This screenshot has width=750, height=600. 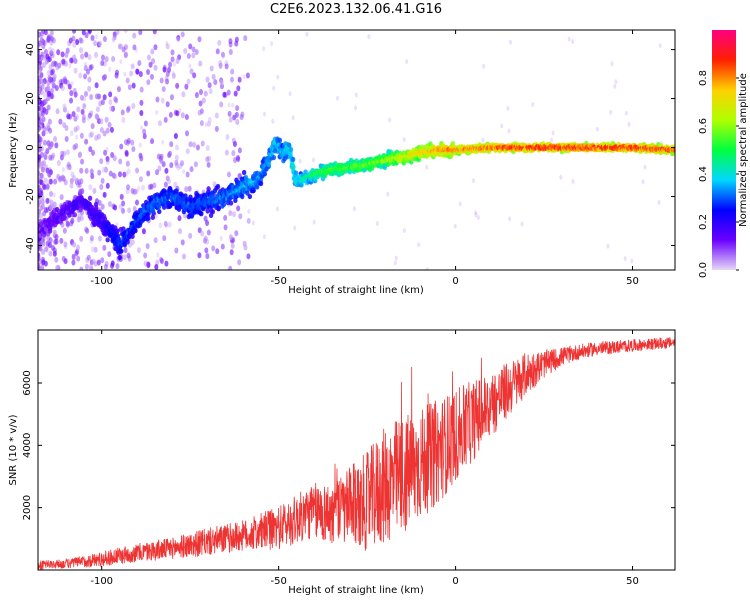 I want to click on snr-y-tick-label: 2000, so click(x=27, y=507).